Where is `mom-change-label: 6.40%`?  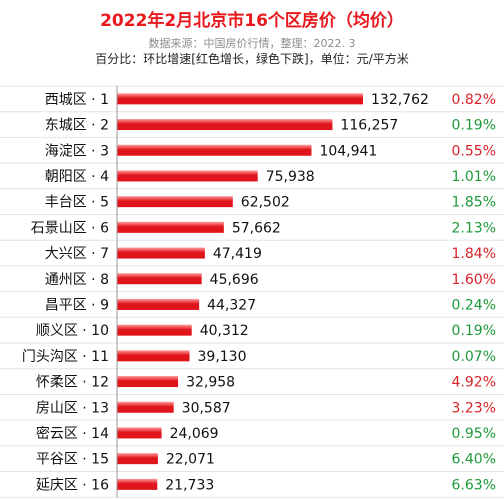
mom-change-label: 6.40% is located at coordinates (474, 460).